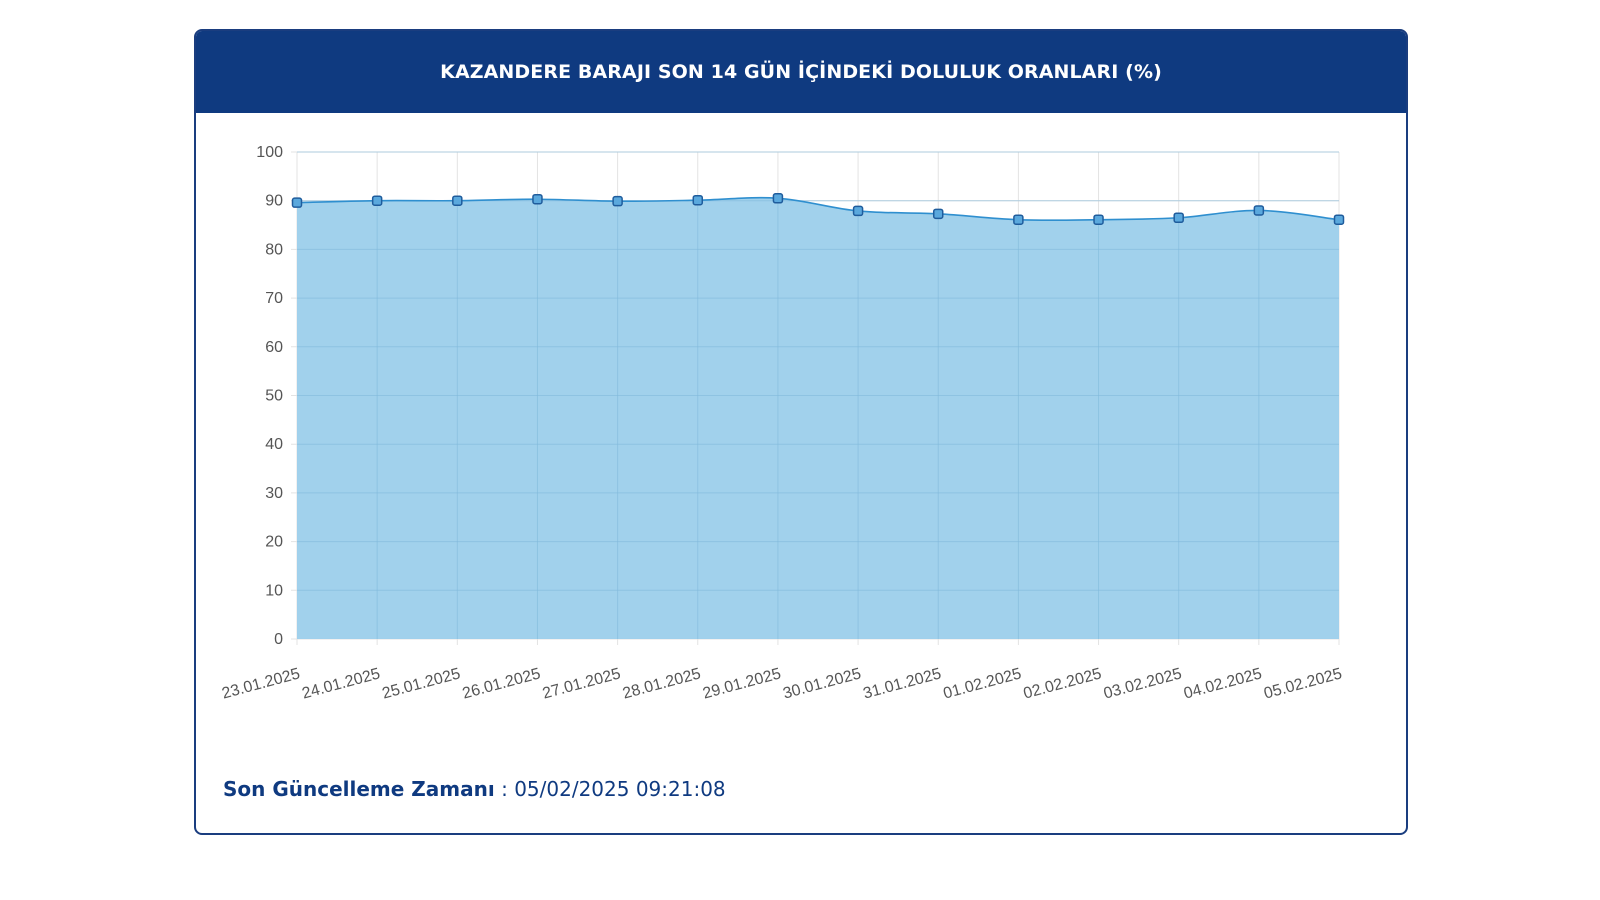 Image resolution: width=1600 pixels, height=900 pixels. Describe the element at coordinates (1063, 683) in the screenshot. I see `x-tick-label: 02.02.2025` at that location.